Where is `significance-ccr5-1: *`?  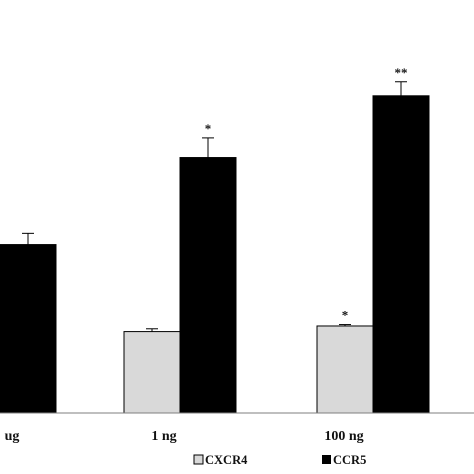 significance-ccr5-1: * is located at coordinates (208, 128).